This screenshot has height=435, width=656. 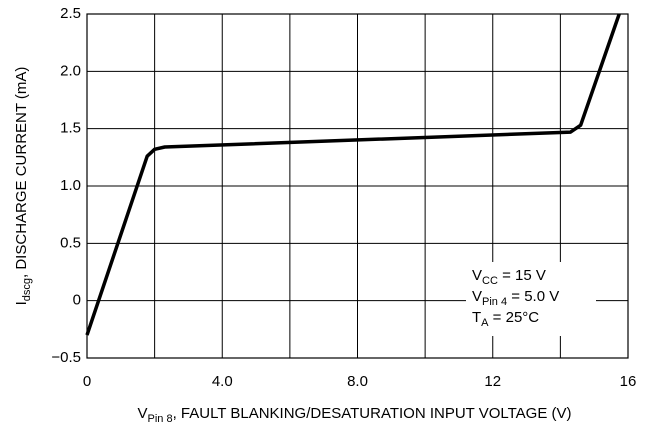 What do you see at coordinates (70, 242) in the screenshot?
I see `y-tick-label: 0.5` at bounding box center [70, 242].